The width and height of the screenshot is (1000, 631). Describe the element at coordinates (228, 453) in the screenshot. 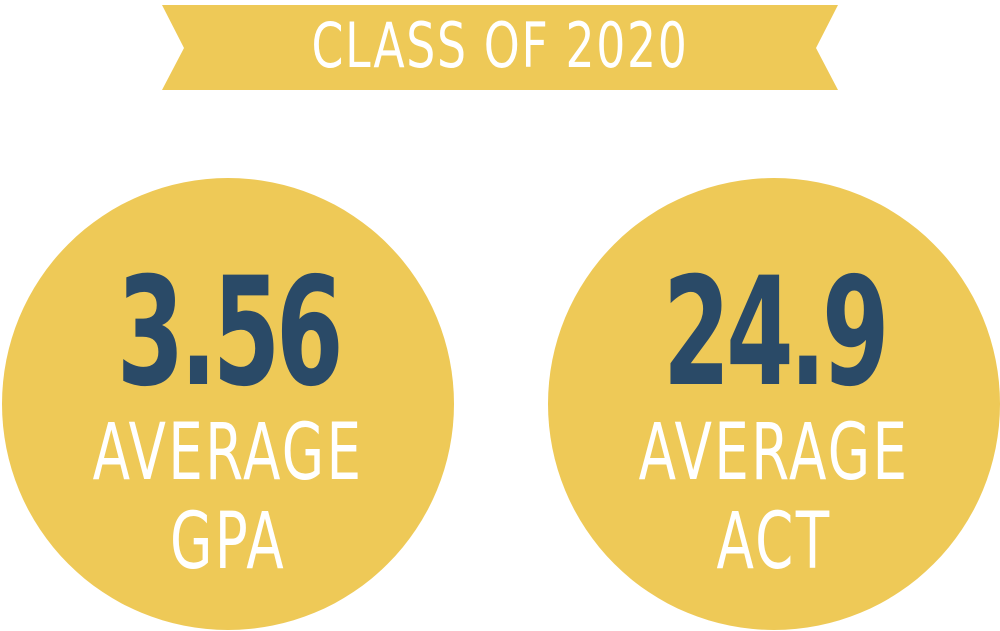

I see `gpa-label-line1: AVERAGE` at that location.